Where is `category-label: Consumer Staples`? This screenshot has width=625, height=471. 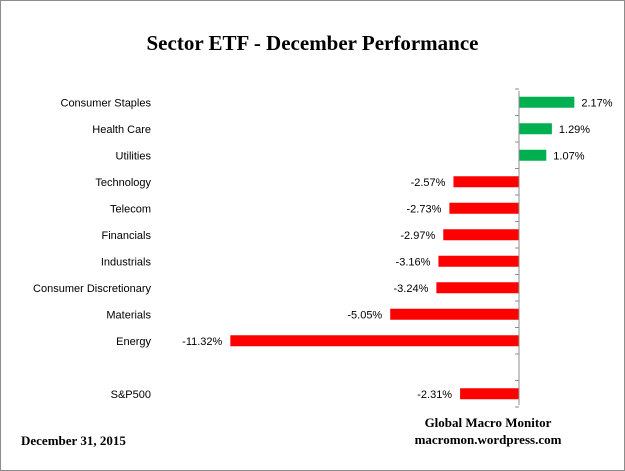
category-label: Consumer Staples is located at coordinates (106, 103).